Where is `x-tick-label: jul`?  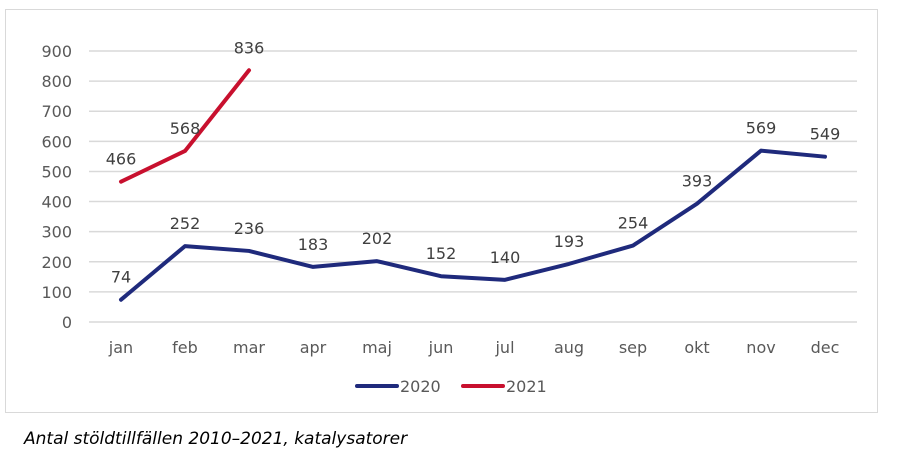 x-tick-label: jul is located at coordinates (504, 347).